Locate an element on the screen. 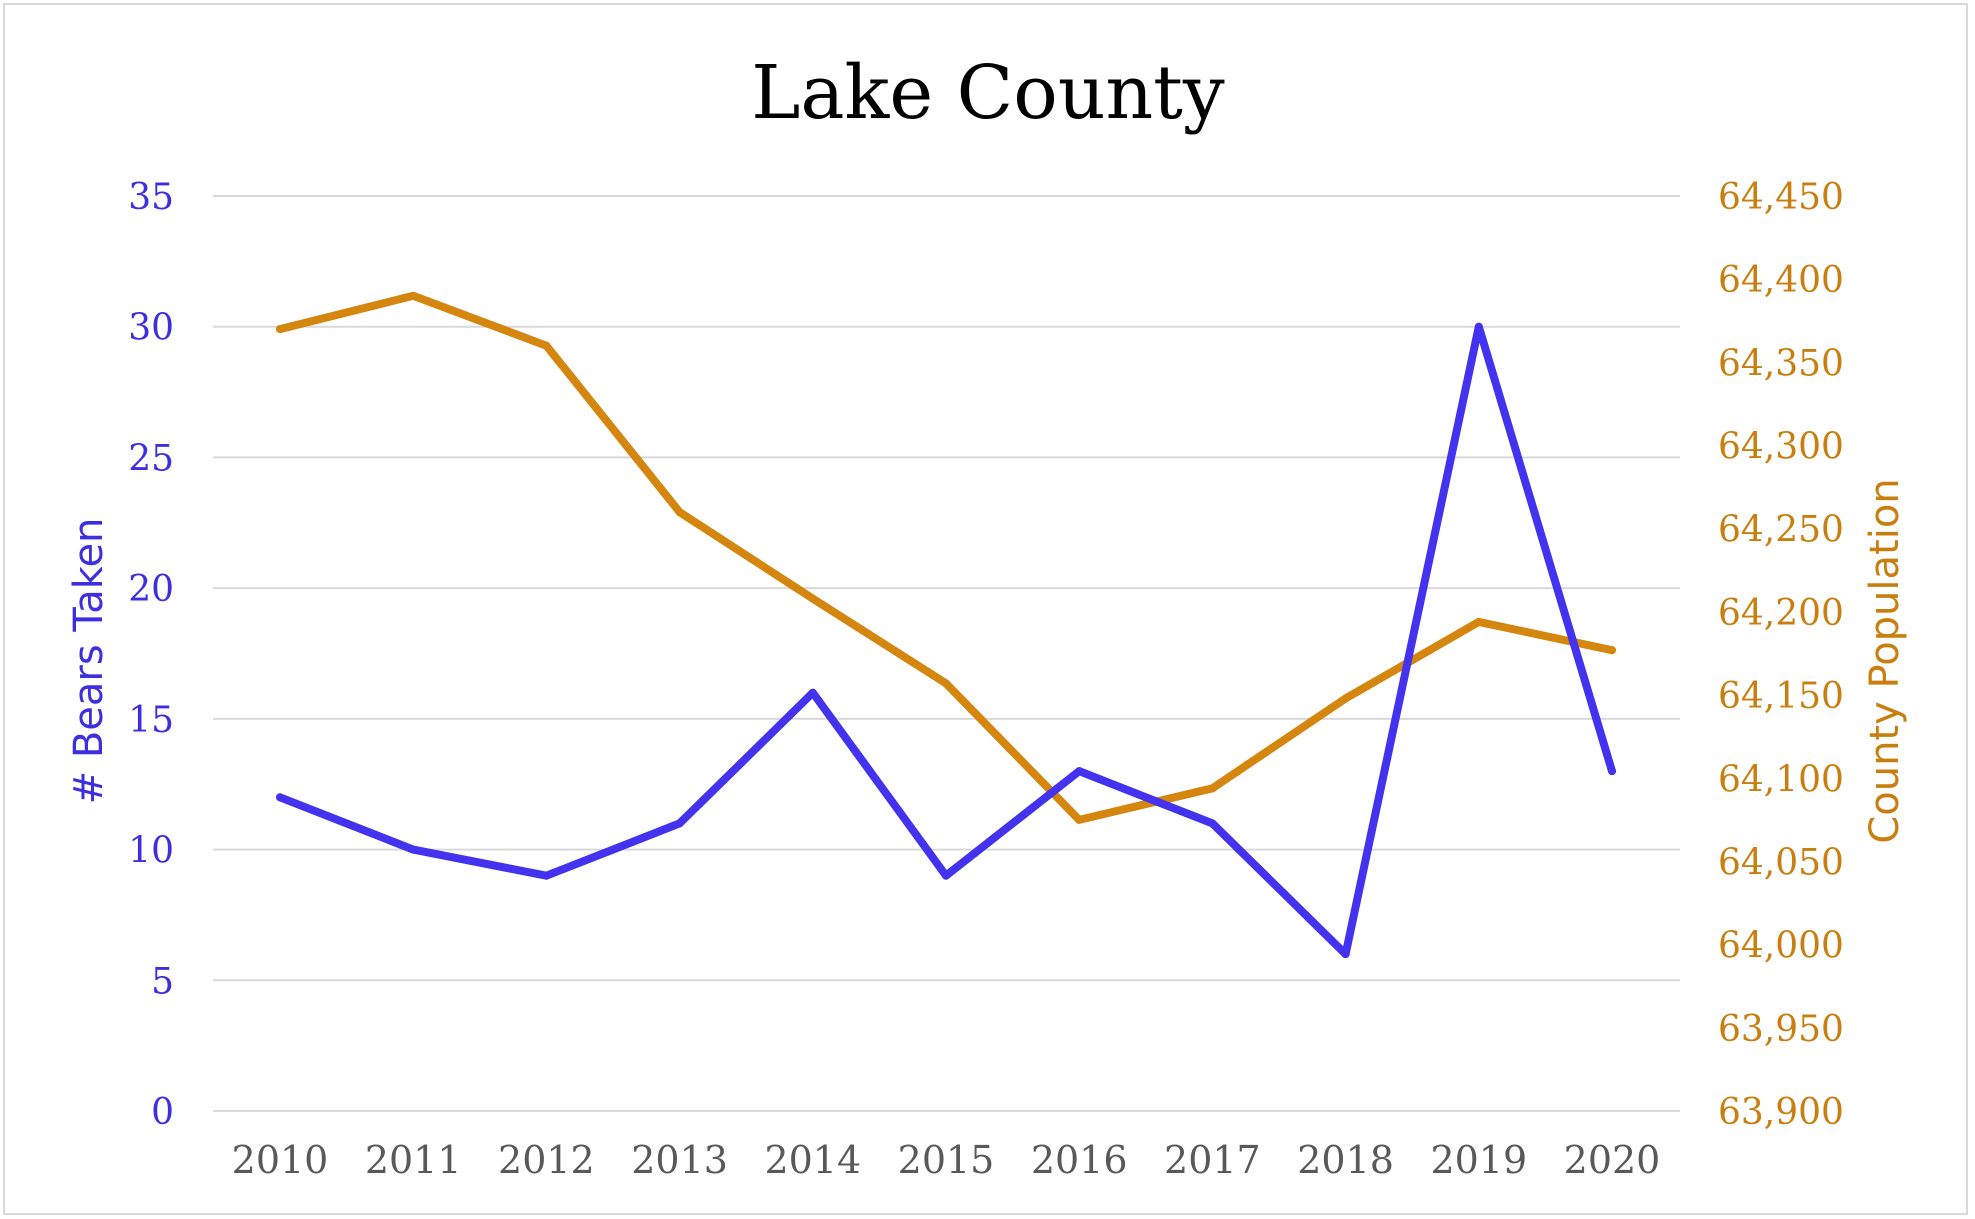 This screenshot has height=1219, width=1975. x-tick-label: 2020 is located at coordinates (1612, 1160).